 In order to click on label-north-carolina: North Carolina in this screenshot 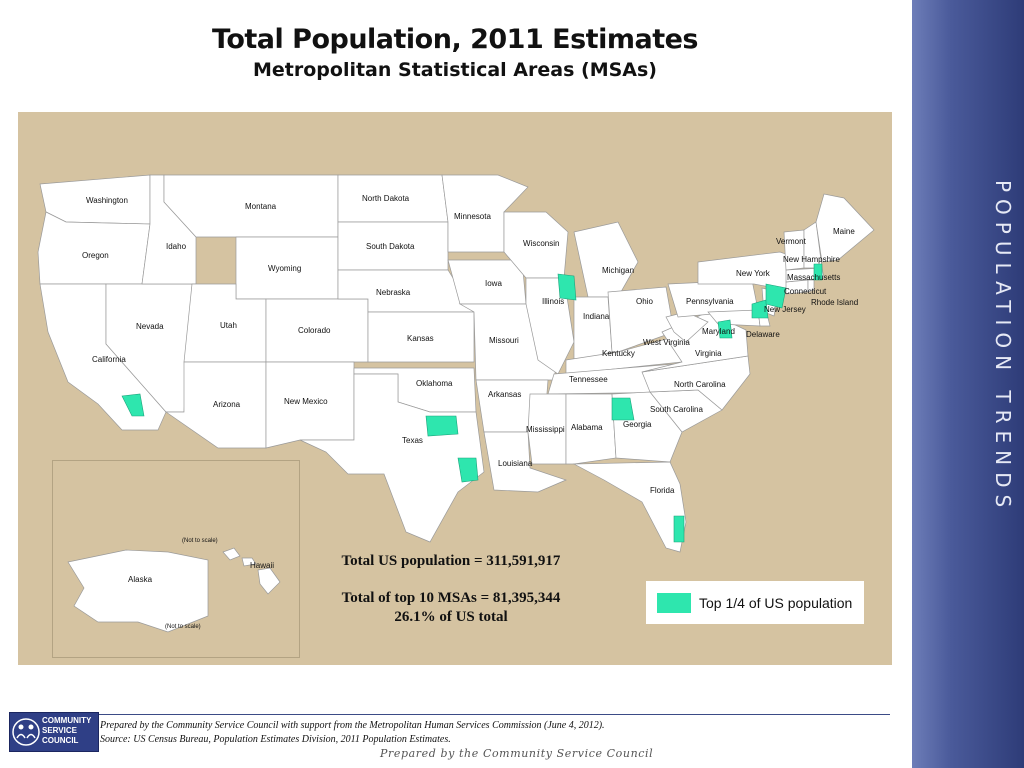, I will do `click(700, 384)`.